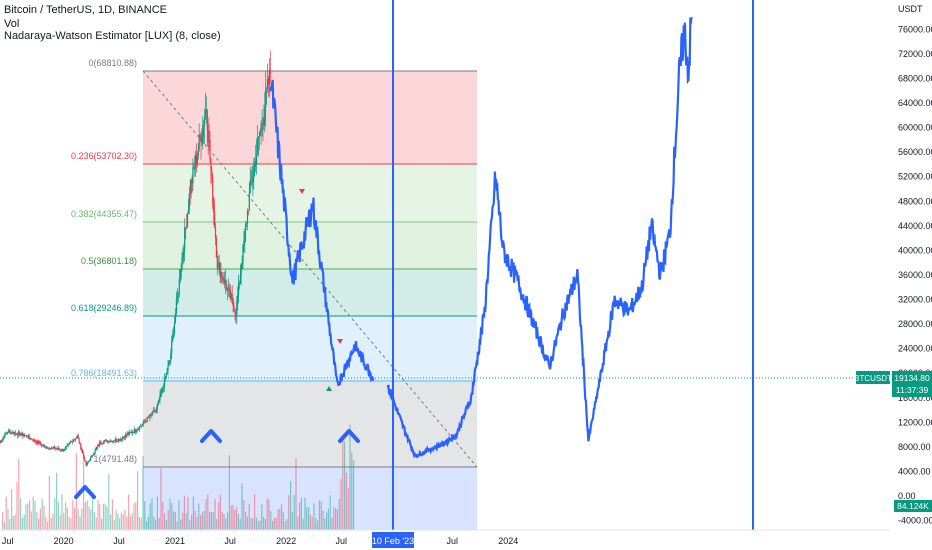  I want to click on volume-bars, so click(178, 477).